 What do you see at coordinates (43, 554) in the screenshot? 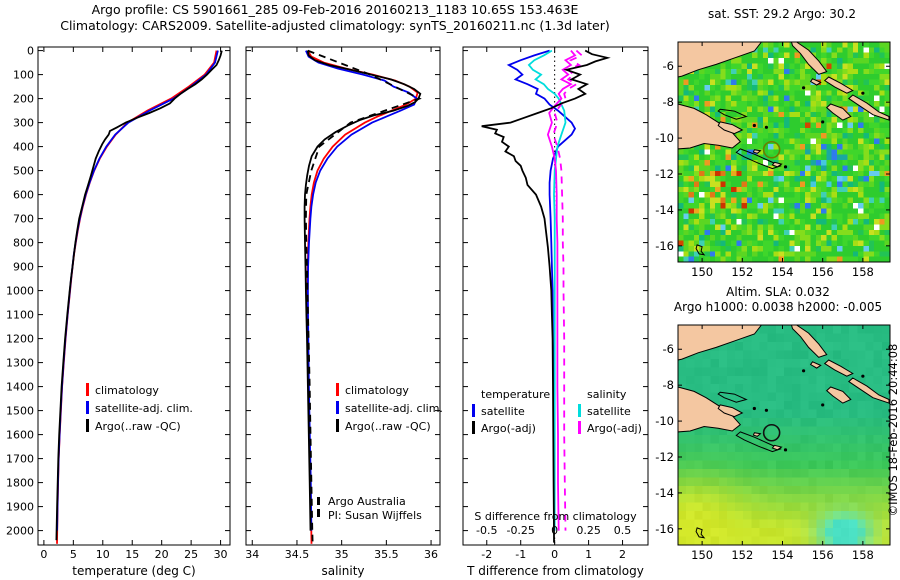
I see `x-tick-label: 0` at bounding box center [43, 554].